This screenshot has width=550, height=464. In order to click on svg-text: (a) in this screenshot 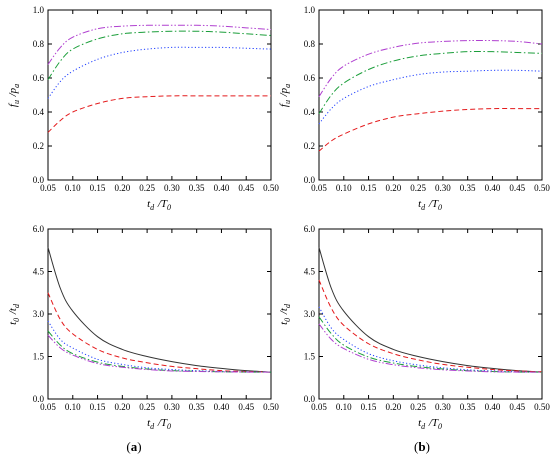, I will do `click(133, 446)`.